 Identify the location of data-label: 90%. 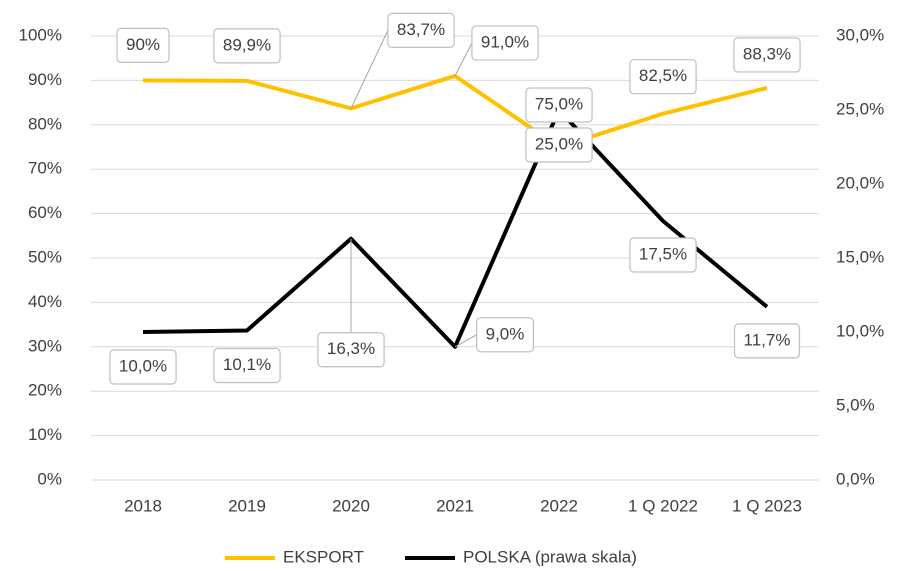
(143, 45).